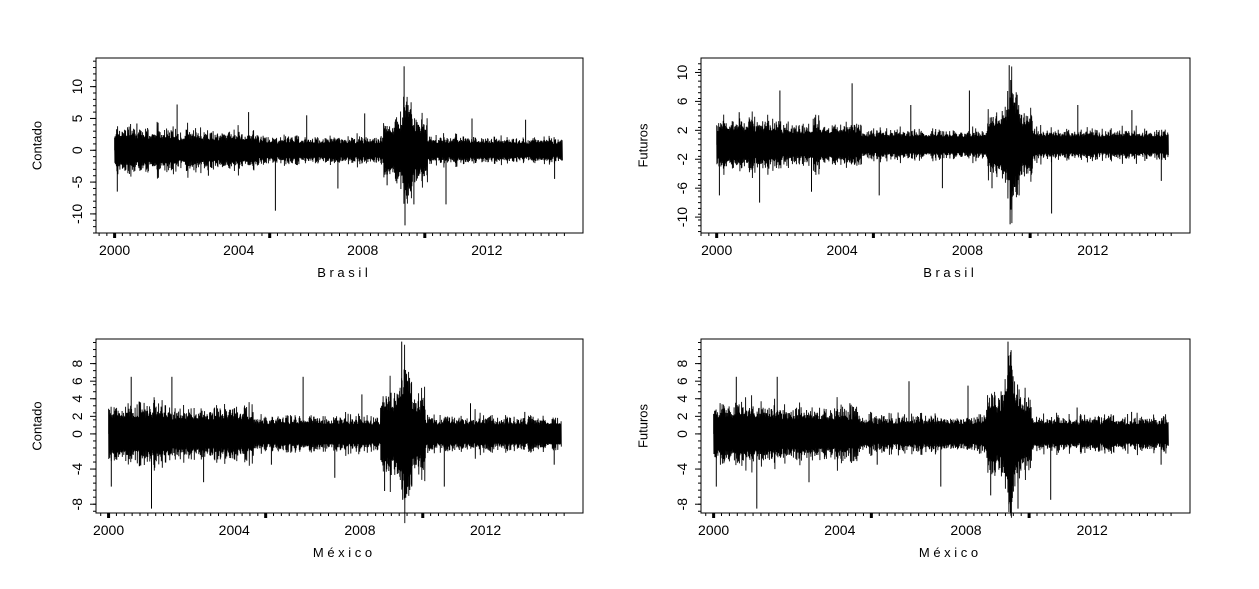  Describe the element at coordinates (77, 118) in the screenshot. I see `y-tick-label: 5` at that location.